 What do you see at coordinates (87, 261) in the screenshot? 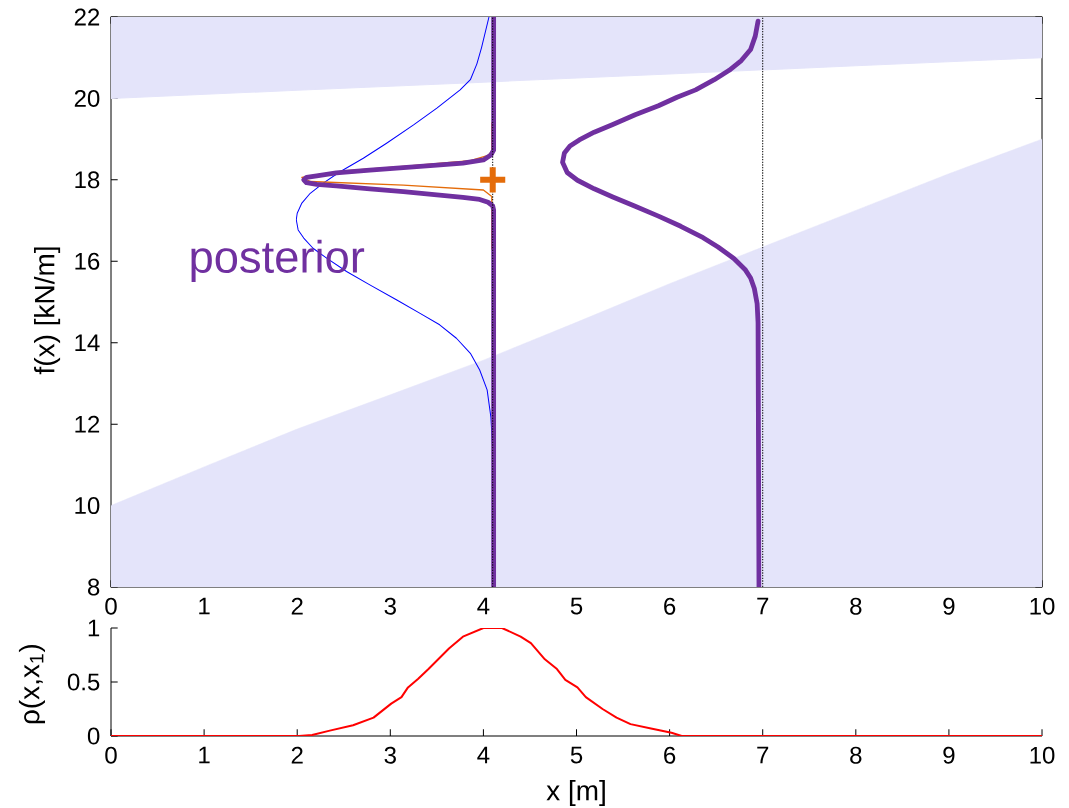
I see `y-tick-label: 16` at bounding box center [87, 261].